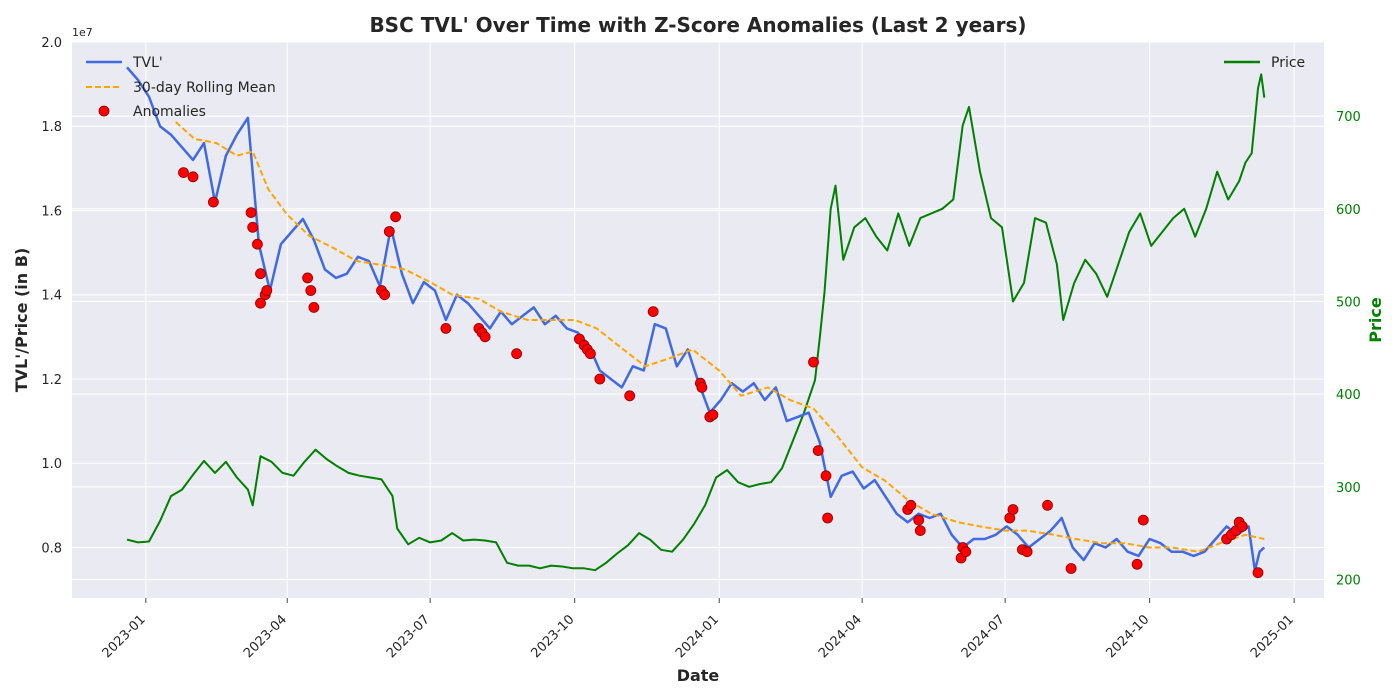  I want to click on y2-tick-label: 700, so click(1348, 117).